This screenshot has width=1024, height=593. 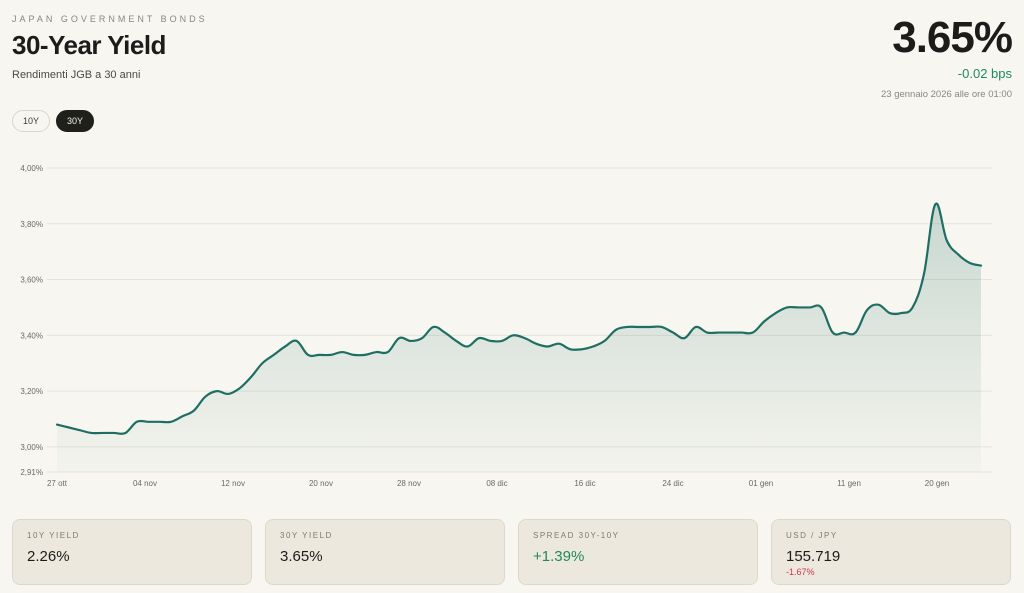 What do you see at coordinates (89, 45) in the screenshot?
I see `page-title: 30-Year Yield` at bounding box center [89, 45].